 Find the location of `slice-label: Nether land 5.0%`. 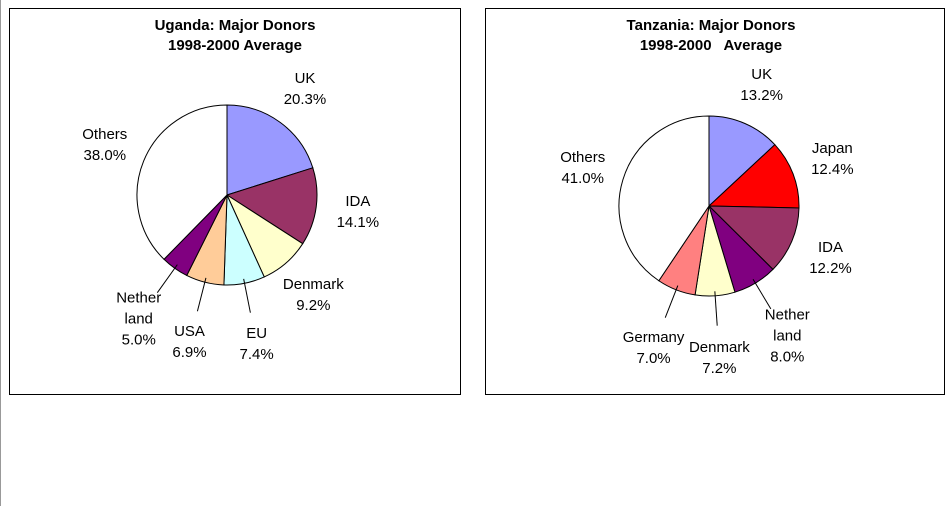

slice-label: Nether land 5.0% is located at coordinates (139, 318).